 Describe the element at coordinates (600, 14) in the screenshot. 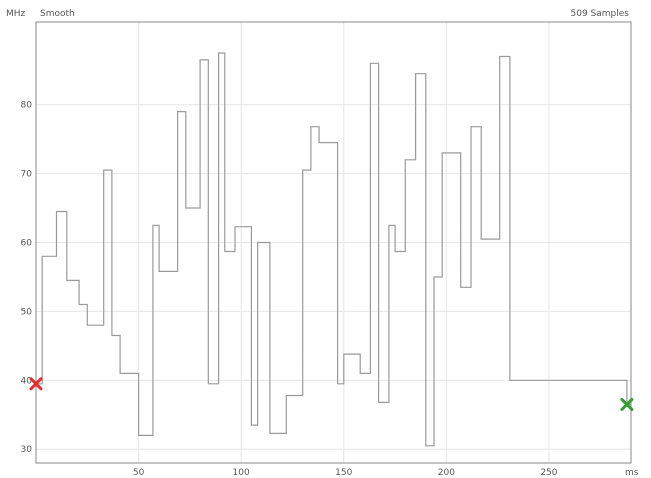

I see `samples-label: 509 Samples` at that location.